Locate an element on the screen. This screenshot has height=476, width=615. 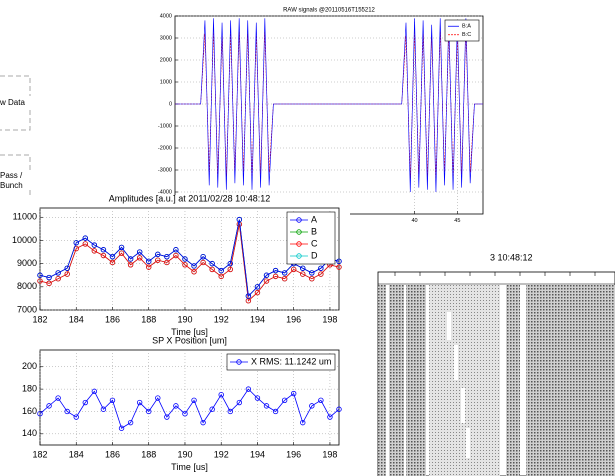
y-tick-label: -2000 is located at coordinates (165, 148).